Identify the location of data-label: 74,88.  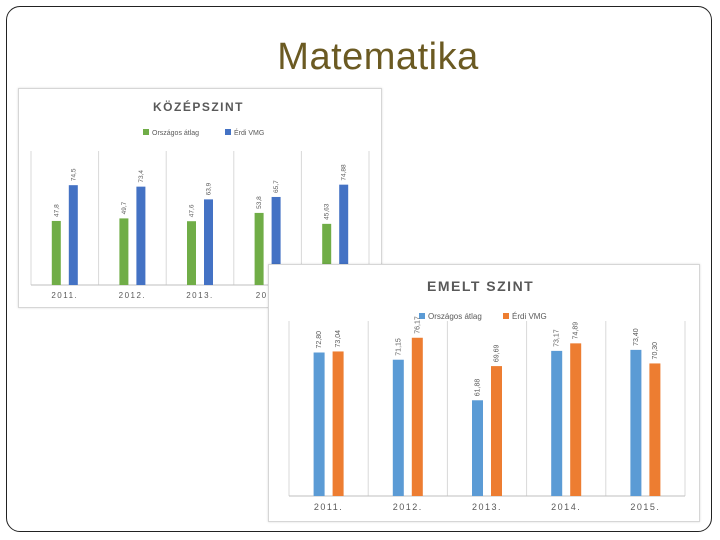
(344, 172).